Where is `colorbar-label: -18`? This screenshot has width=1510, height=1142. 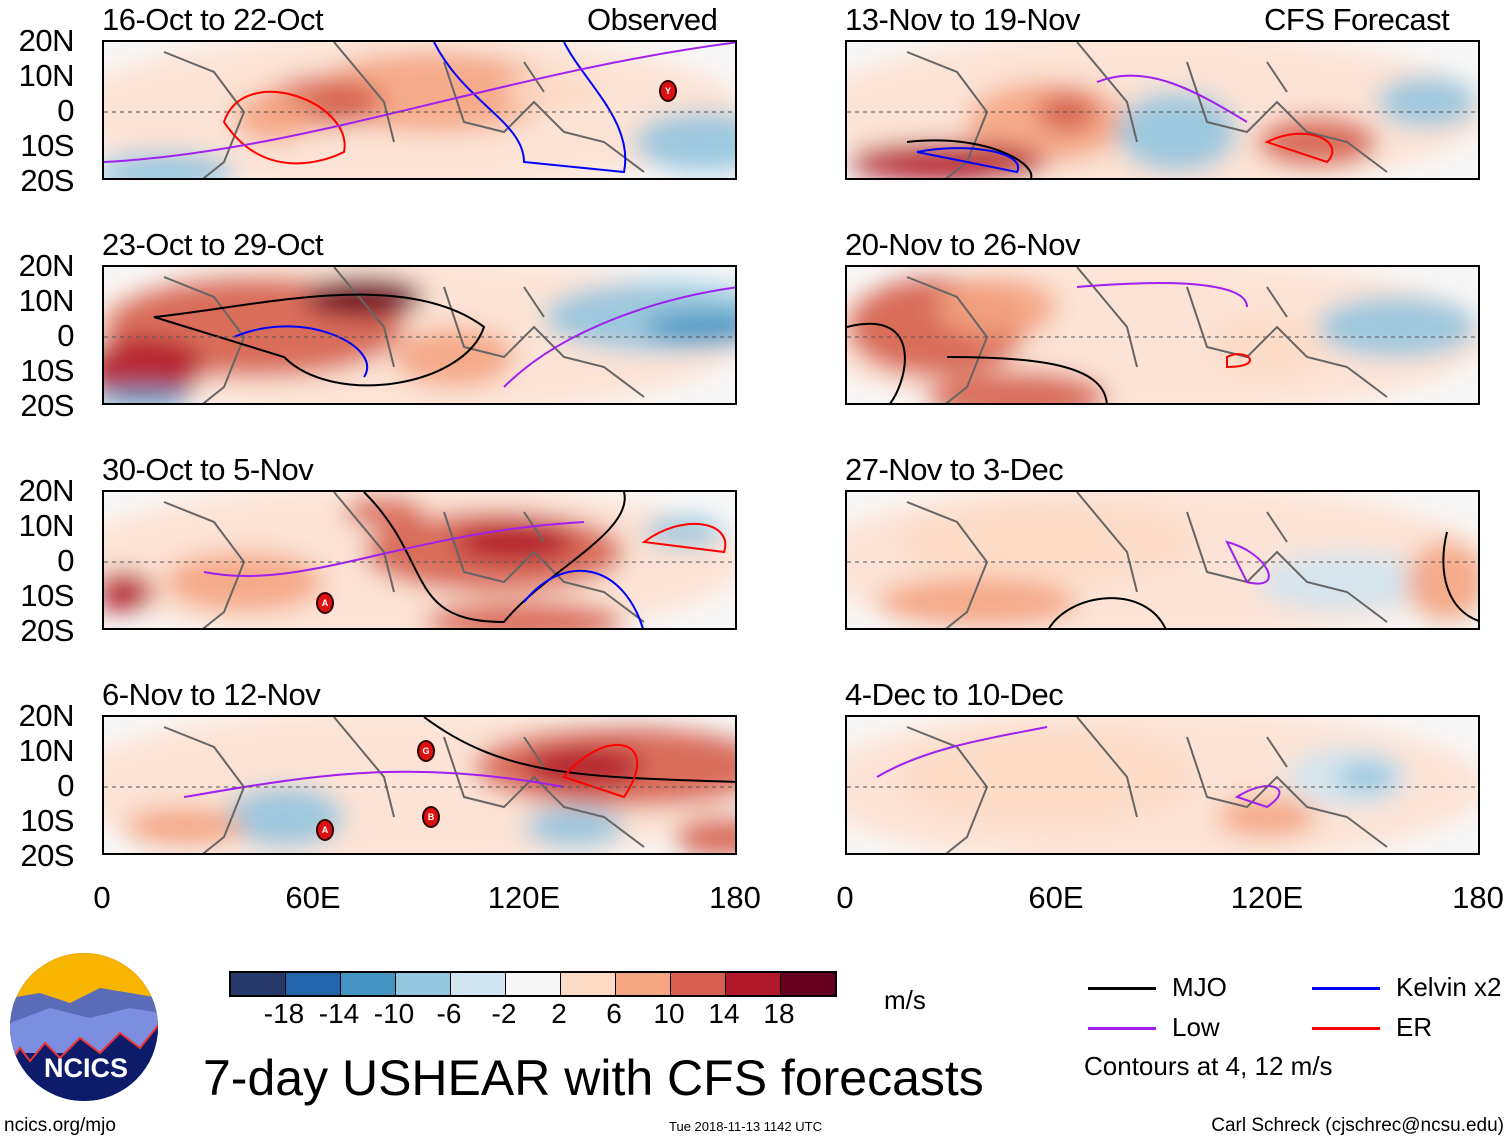
colorbar-label: -18 is located at coordinates (284, 1013).